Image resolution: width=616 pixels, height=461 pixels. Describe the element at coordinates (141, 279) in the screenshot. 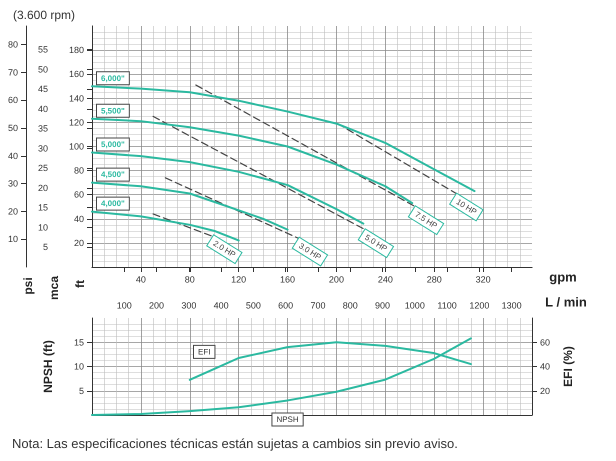

I see `x-tick-label: 40` at that location.